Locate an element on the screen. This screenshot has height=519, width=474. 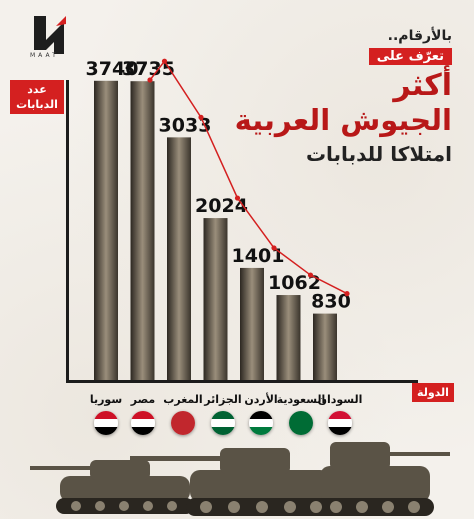
bar-value-label-5: 1062 is located at coordinates (294, 283).